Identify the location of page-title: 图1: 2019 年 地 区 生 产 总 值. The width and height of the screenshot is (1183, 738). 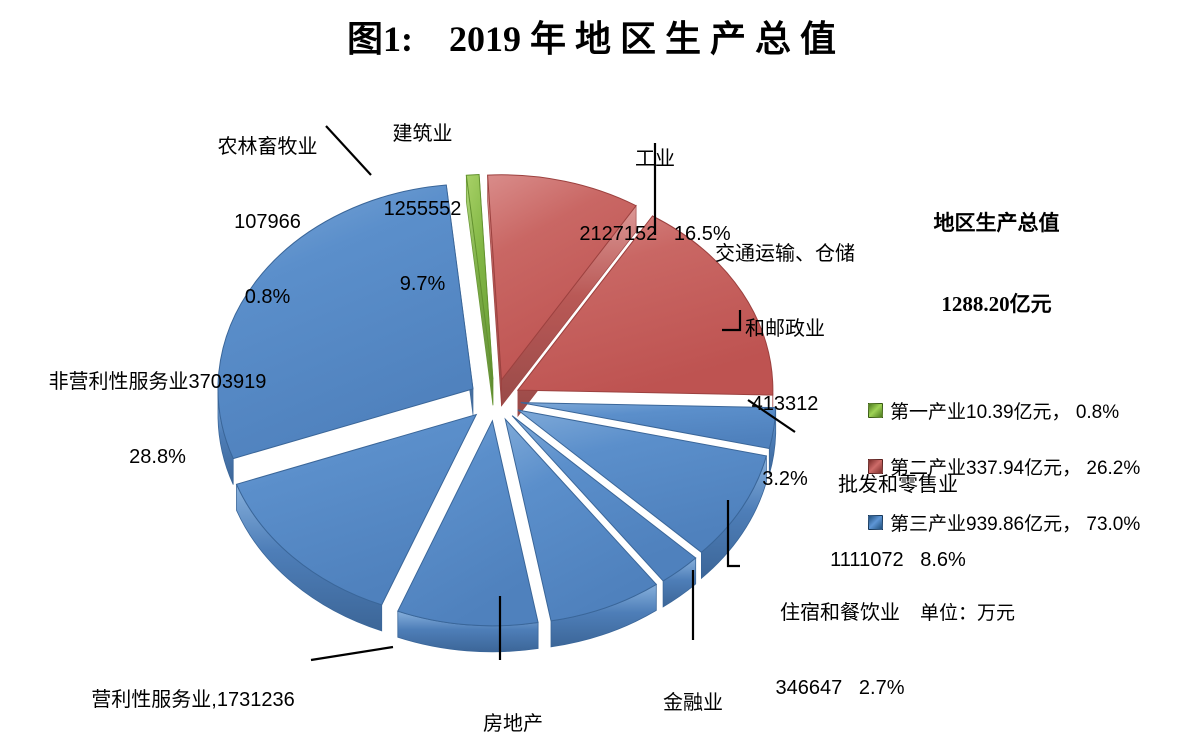
(591, 39).